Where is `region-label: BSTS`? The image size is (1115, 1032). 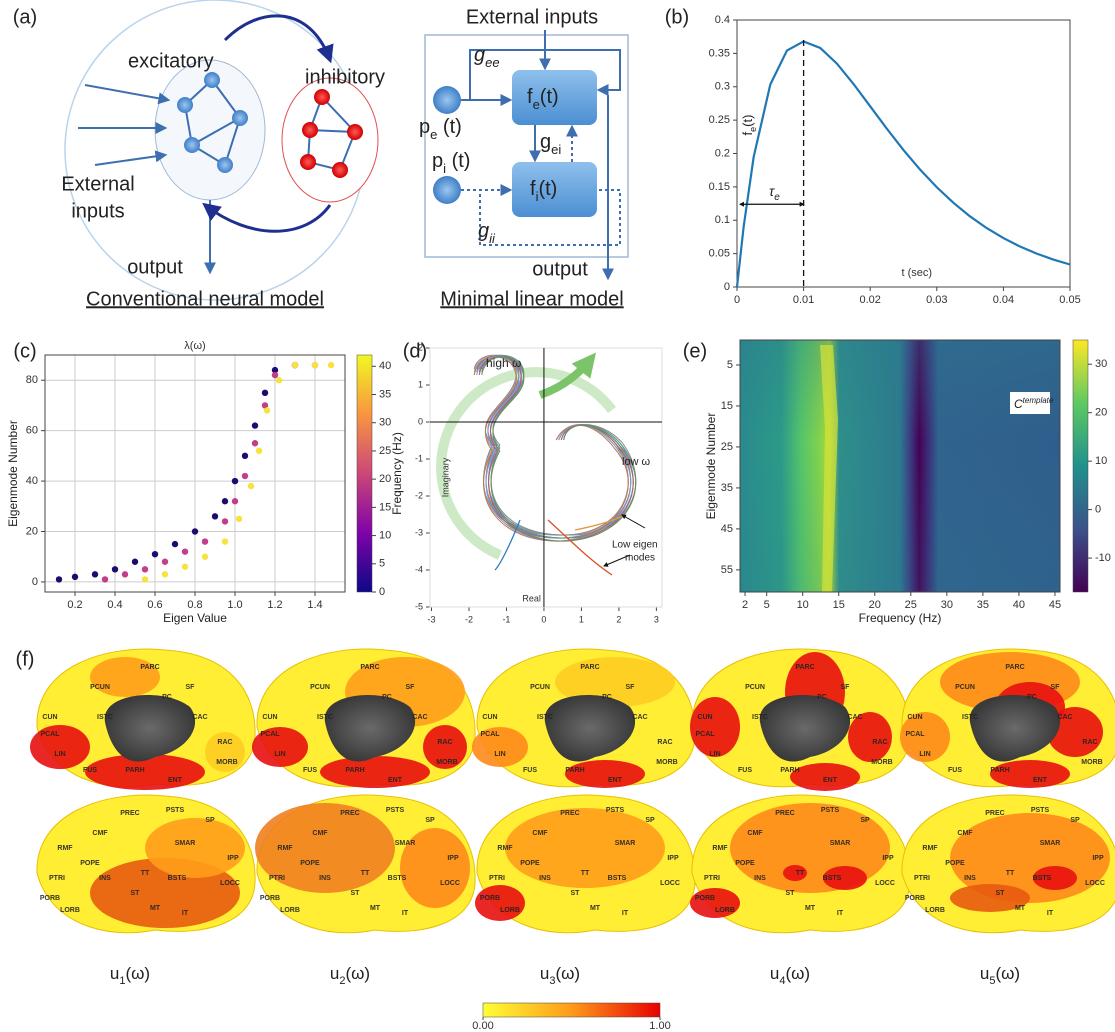 region-label: BSTS is located at coordinates (177, 878).